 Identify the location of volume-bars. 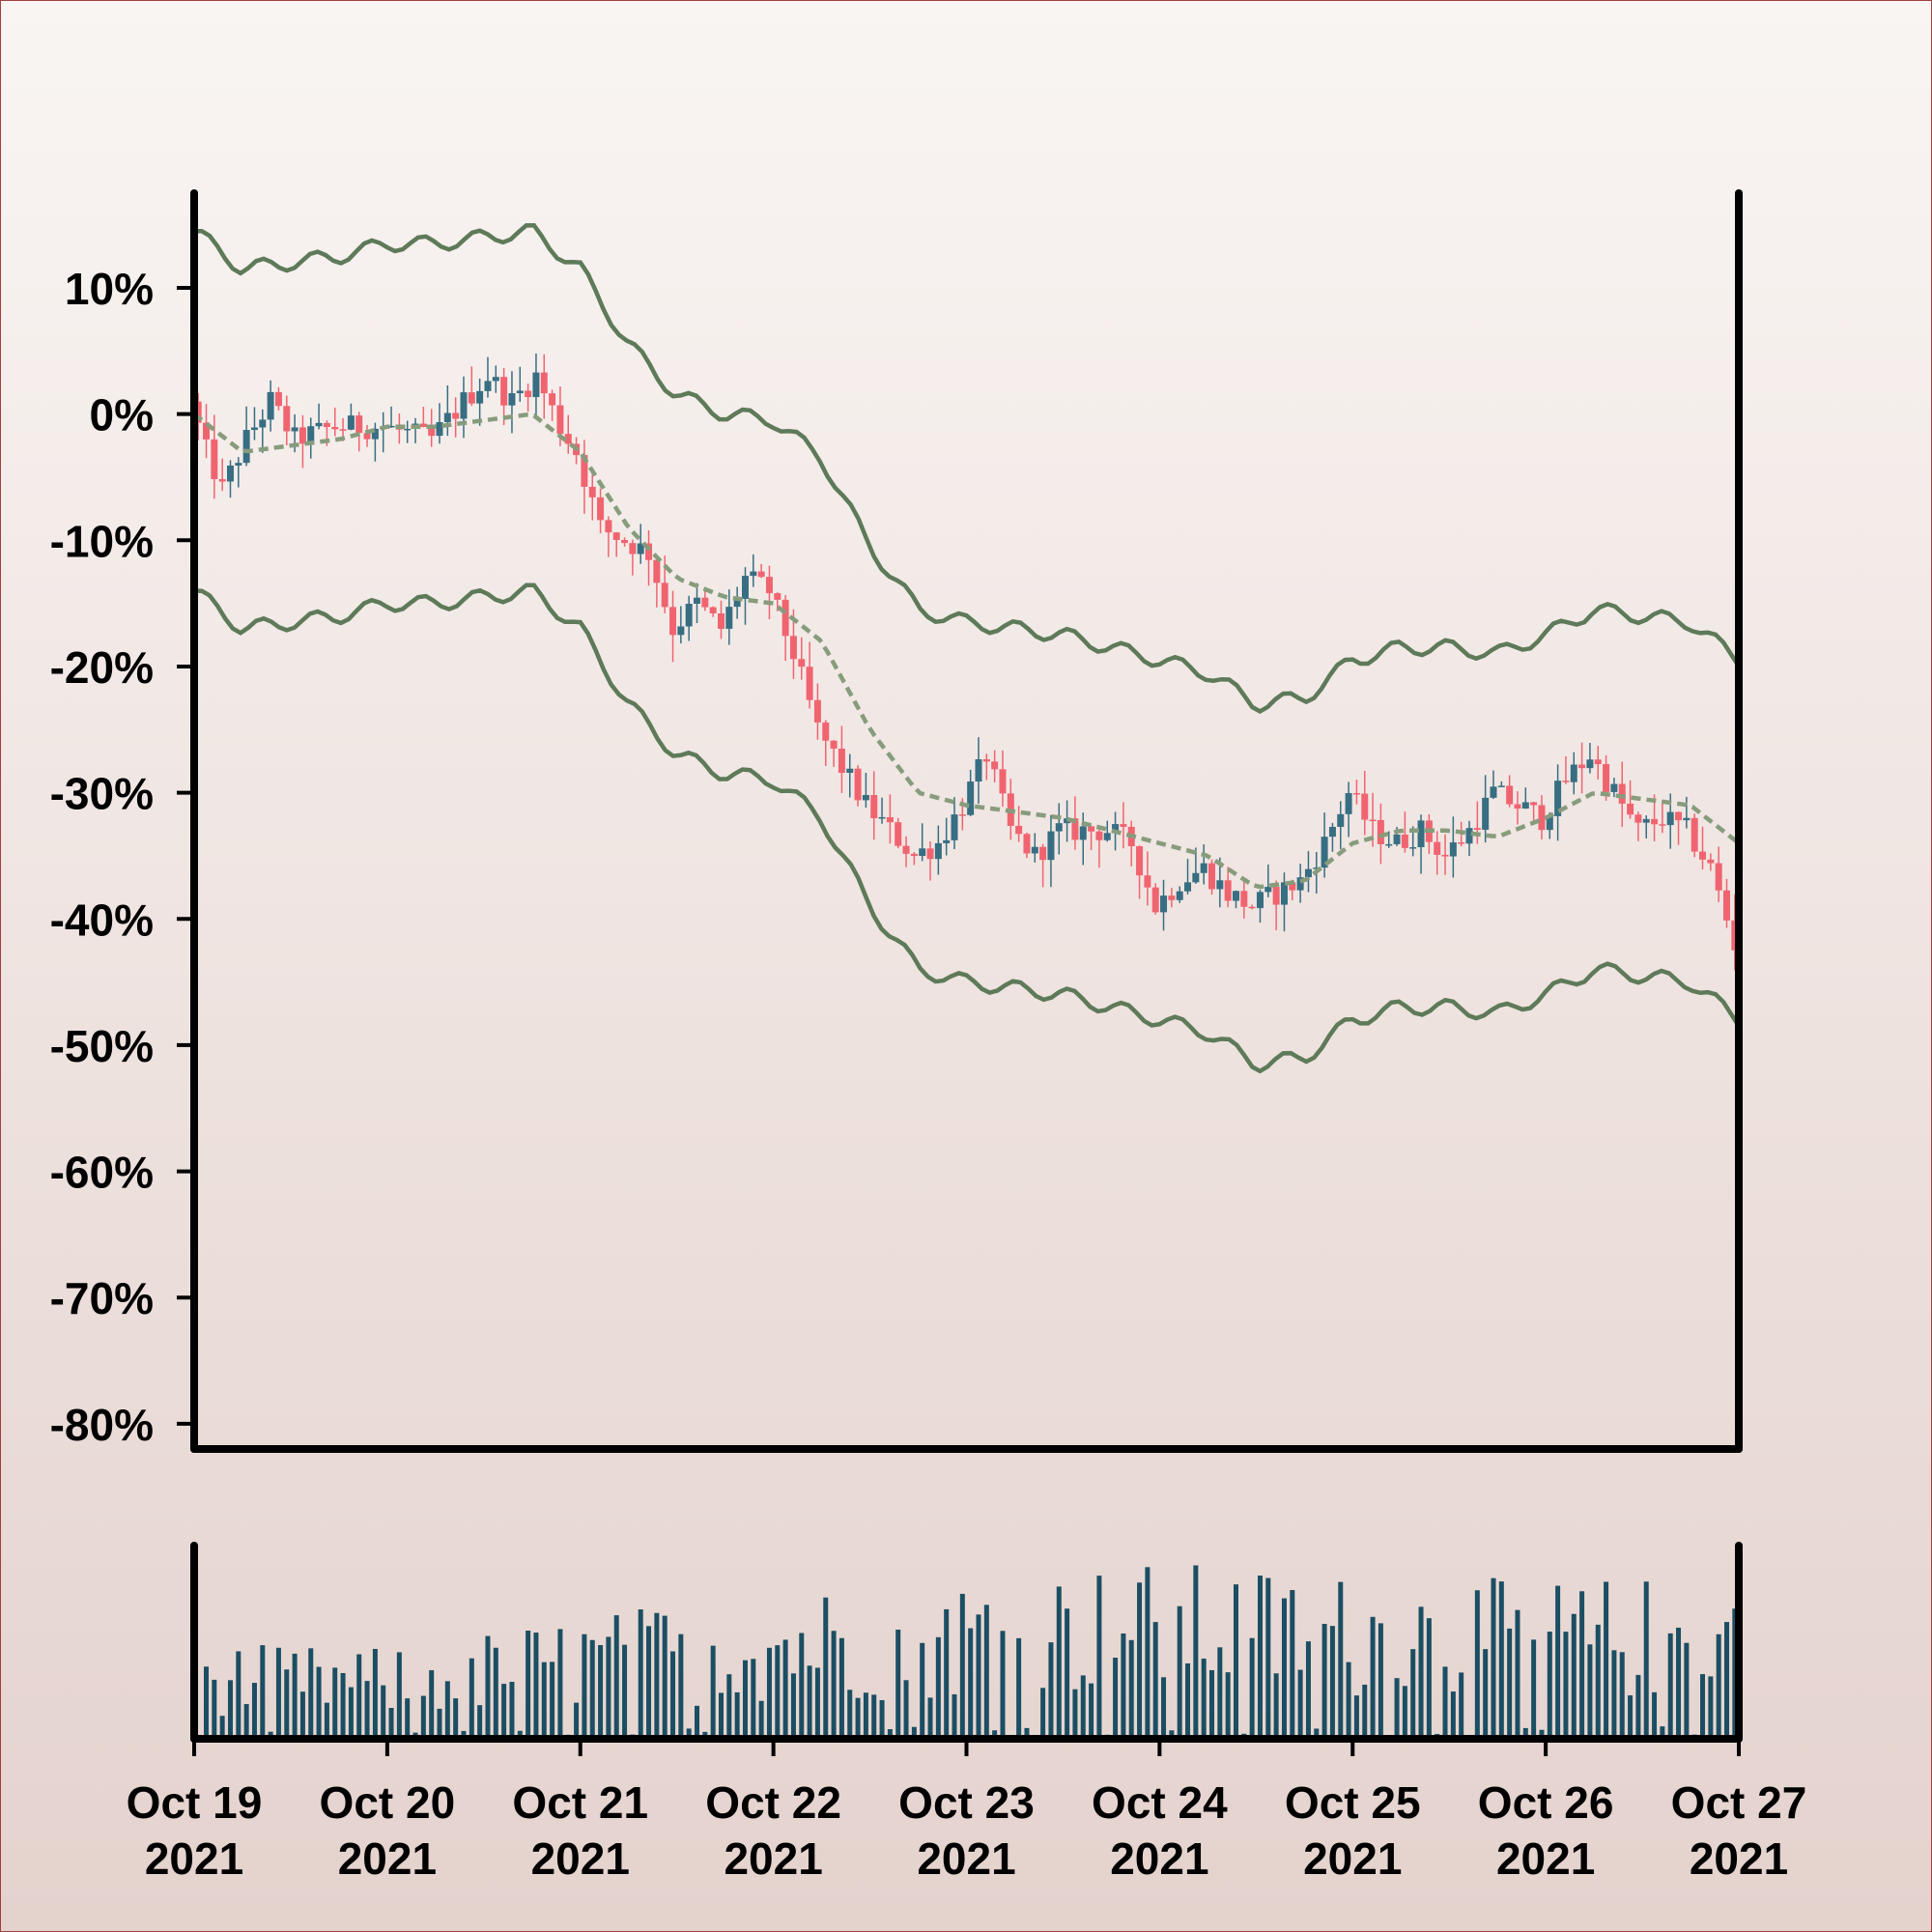
(966, 1652).